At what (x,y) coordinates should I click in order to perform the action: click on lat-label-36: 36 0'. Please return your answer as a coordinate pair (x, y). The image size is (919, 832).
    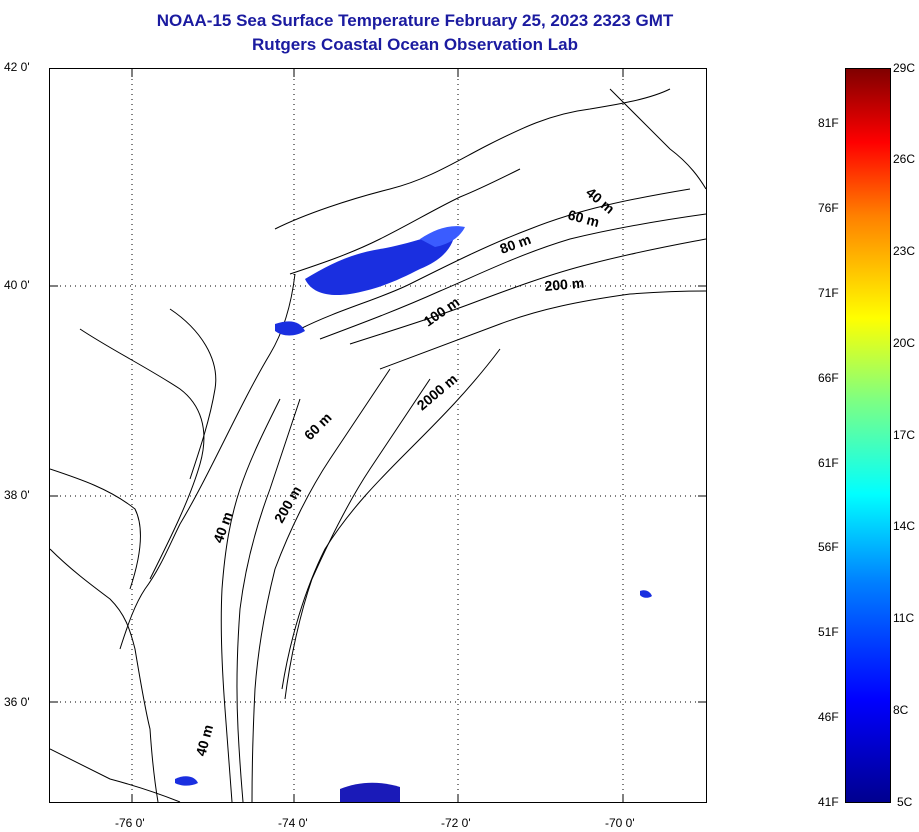
    Looking at the image, I should click on (17, 702).